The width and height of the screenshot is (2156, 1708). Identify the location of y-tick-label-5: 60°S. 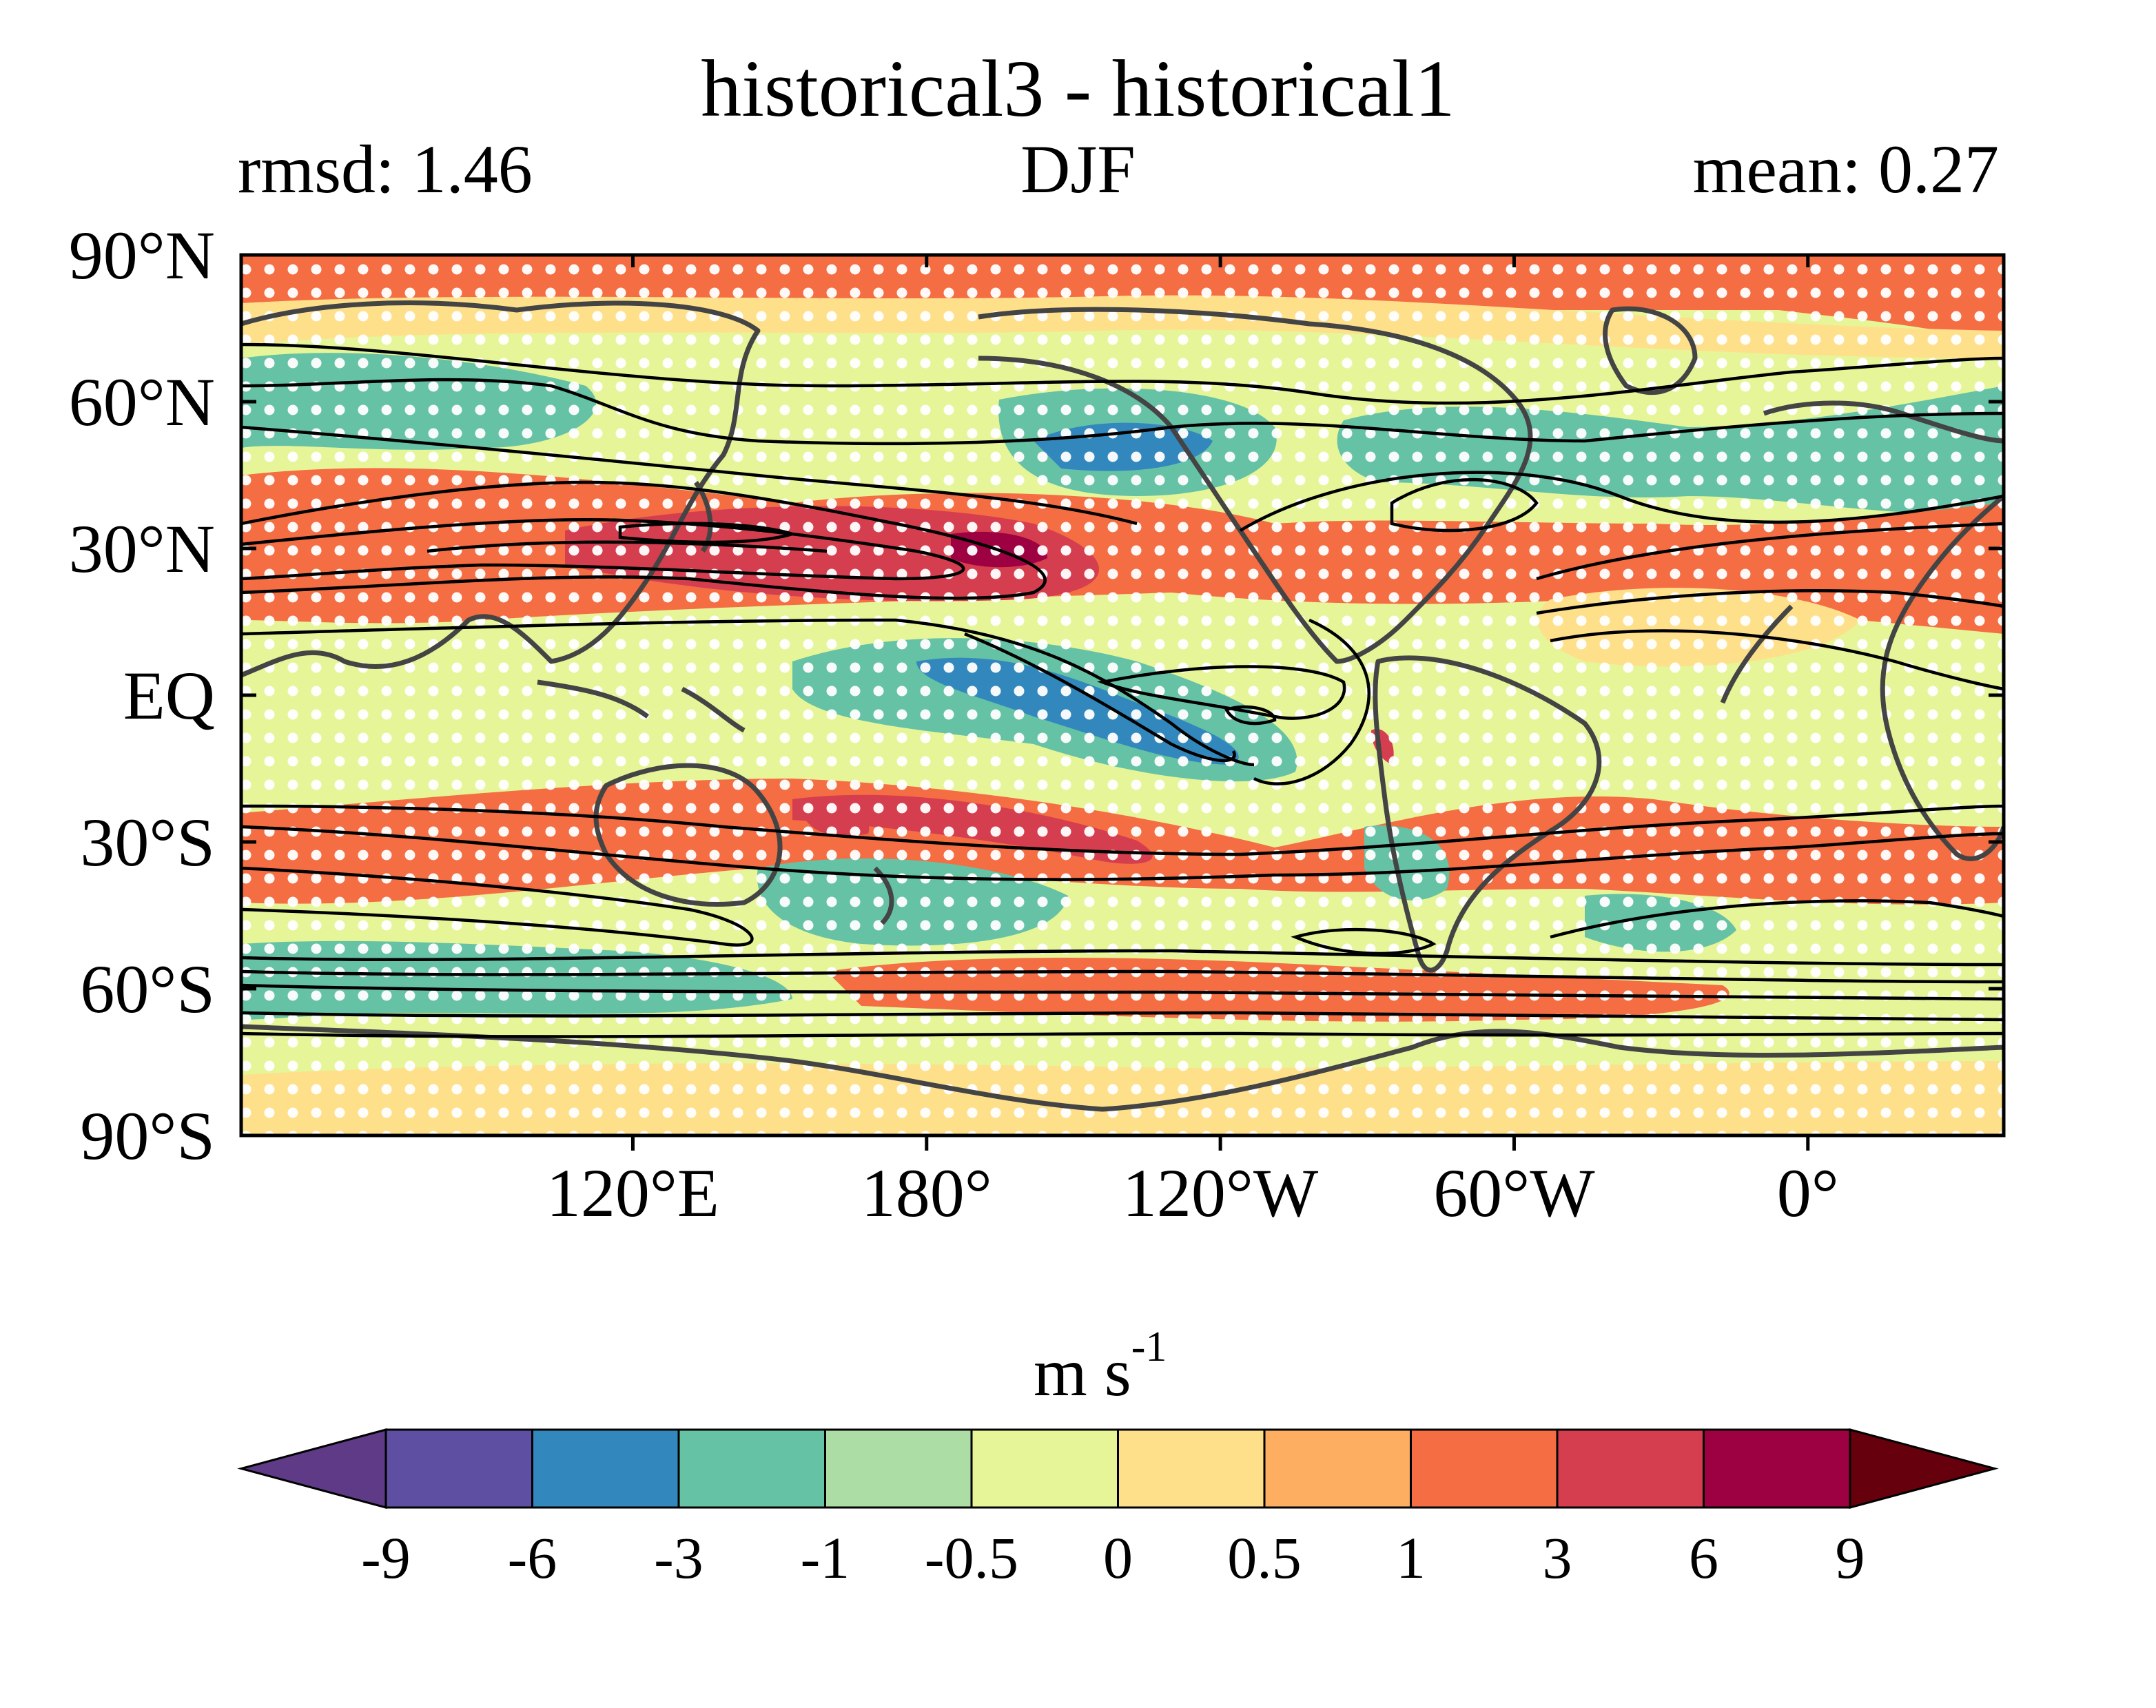
(147, 989).